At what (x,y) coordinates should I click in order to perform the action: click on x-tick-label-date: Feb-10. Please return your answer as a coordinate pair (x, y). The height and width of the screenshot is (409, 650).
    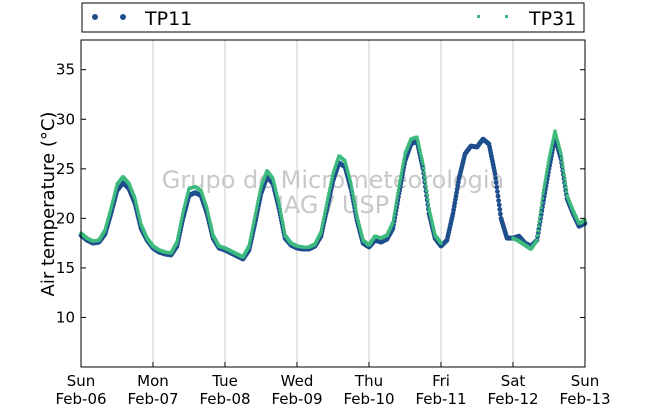
    Looking at the image, I should click on (368, 399).